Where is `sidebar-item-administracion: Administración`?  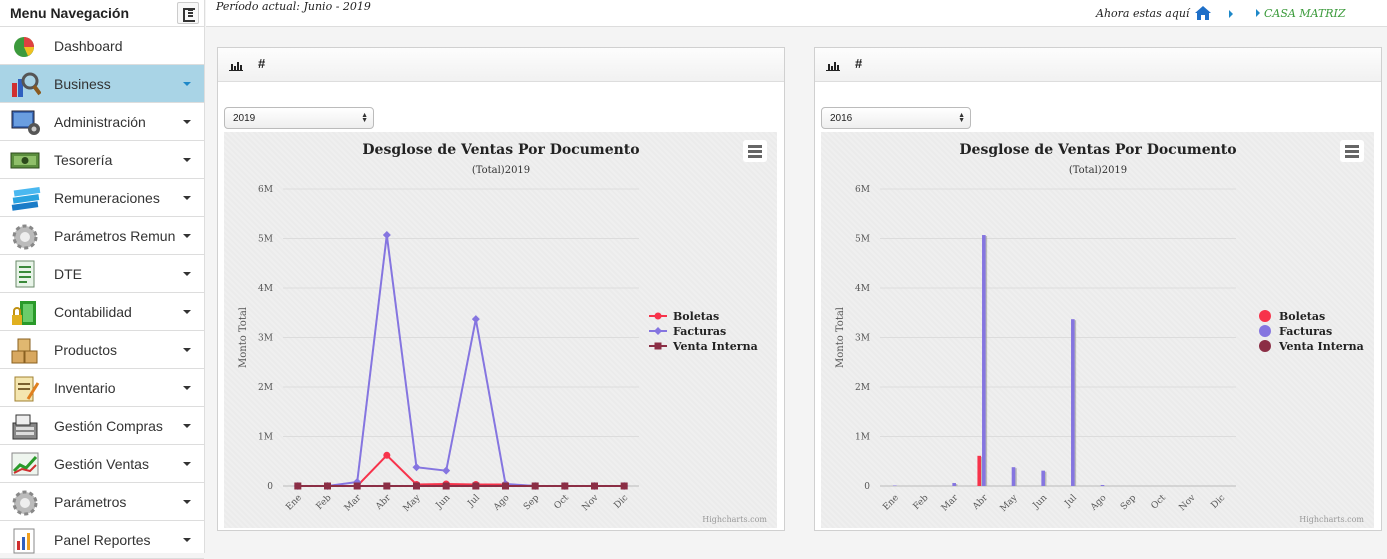 sidebar-item-administracion: Administración is located at coordinates (102, 122).